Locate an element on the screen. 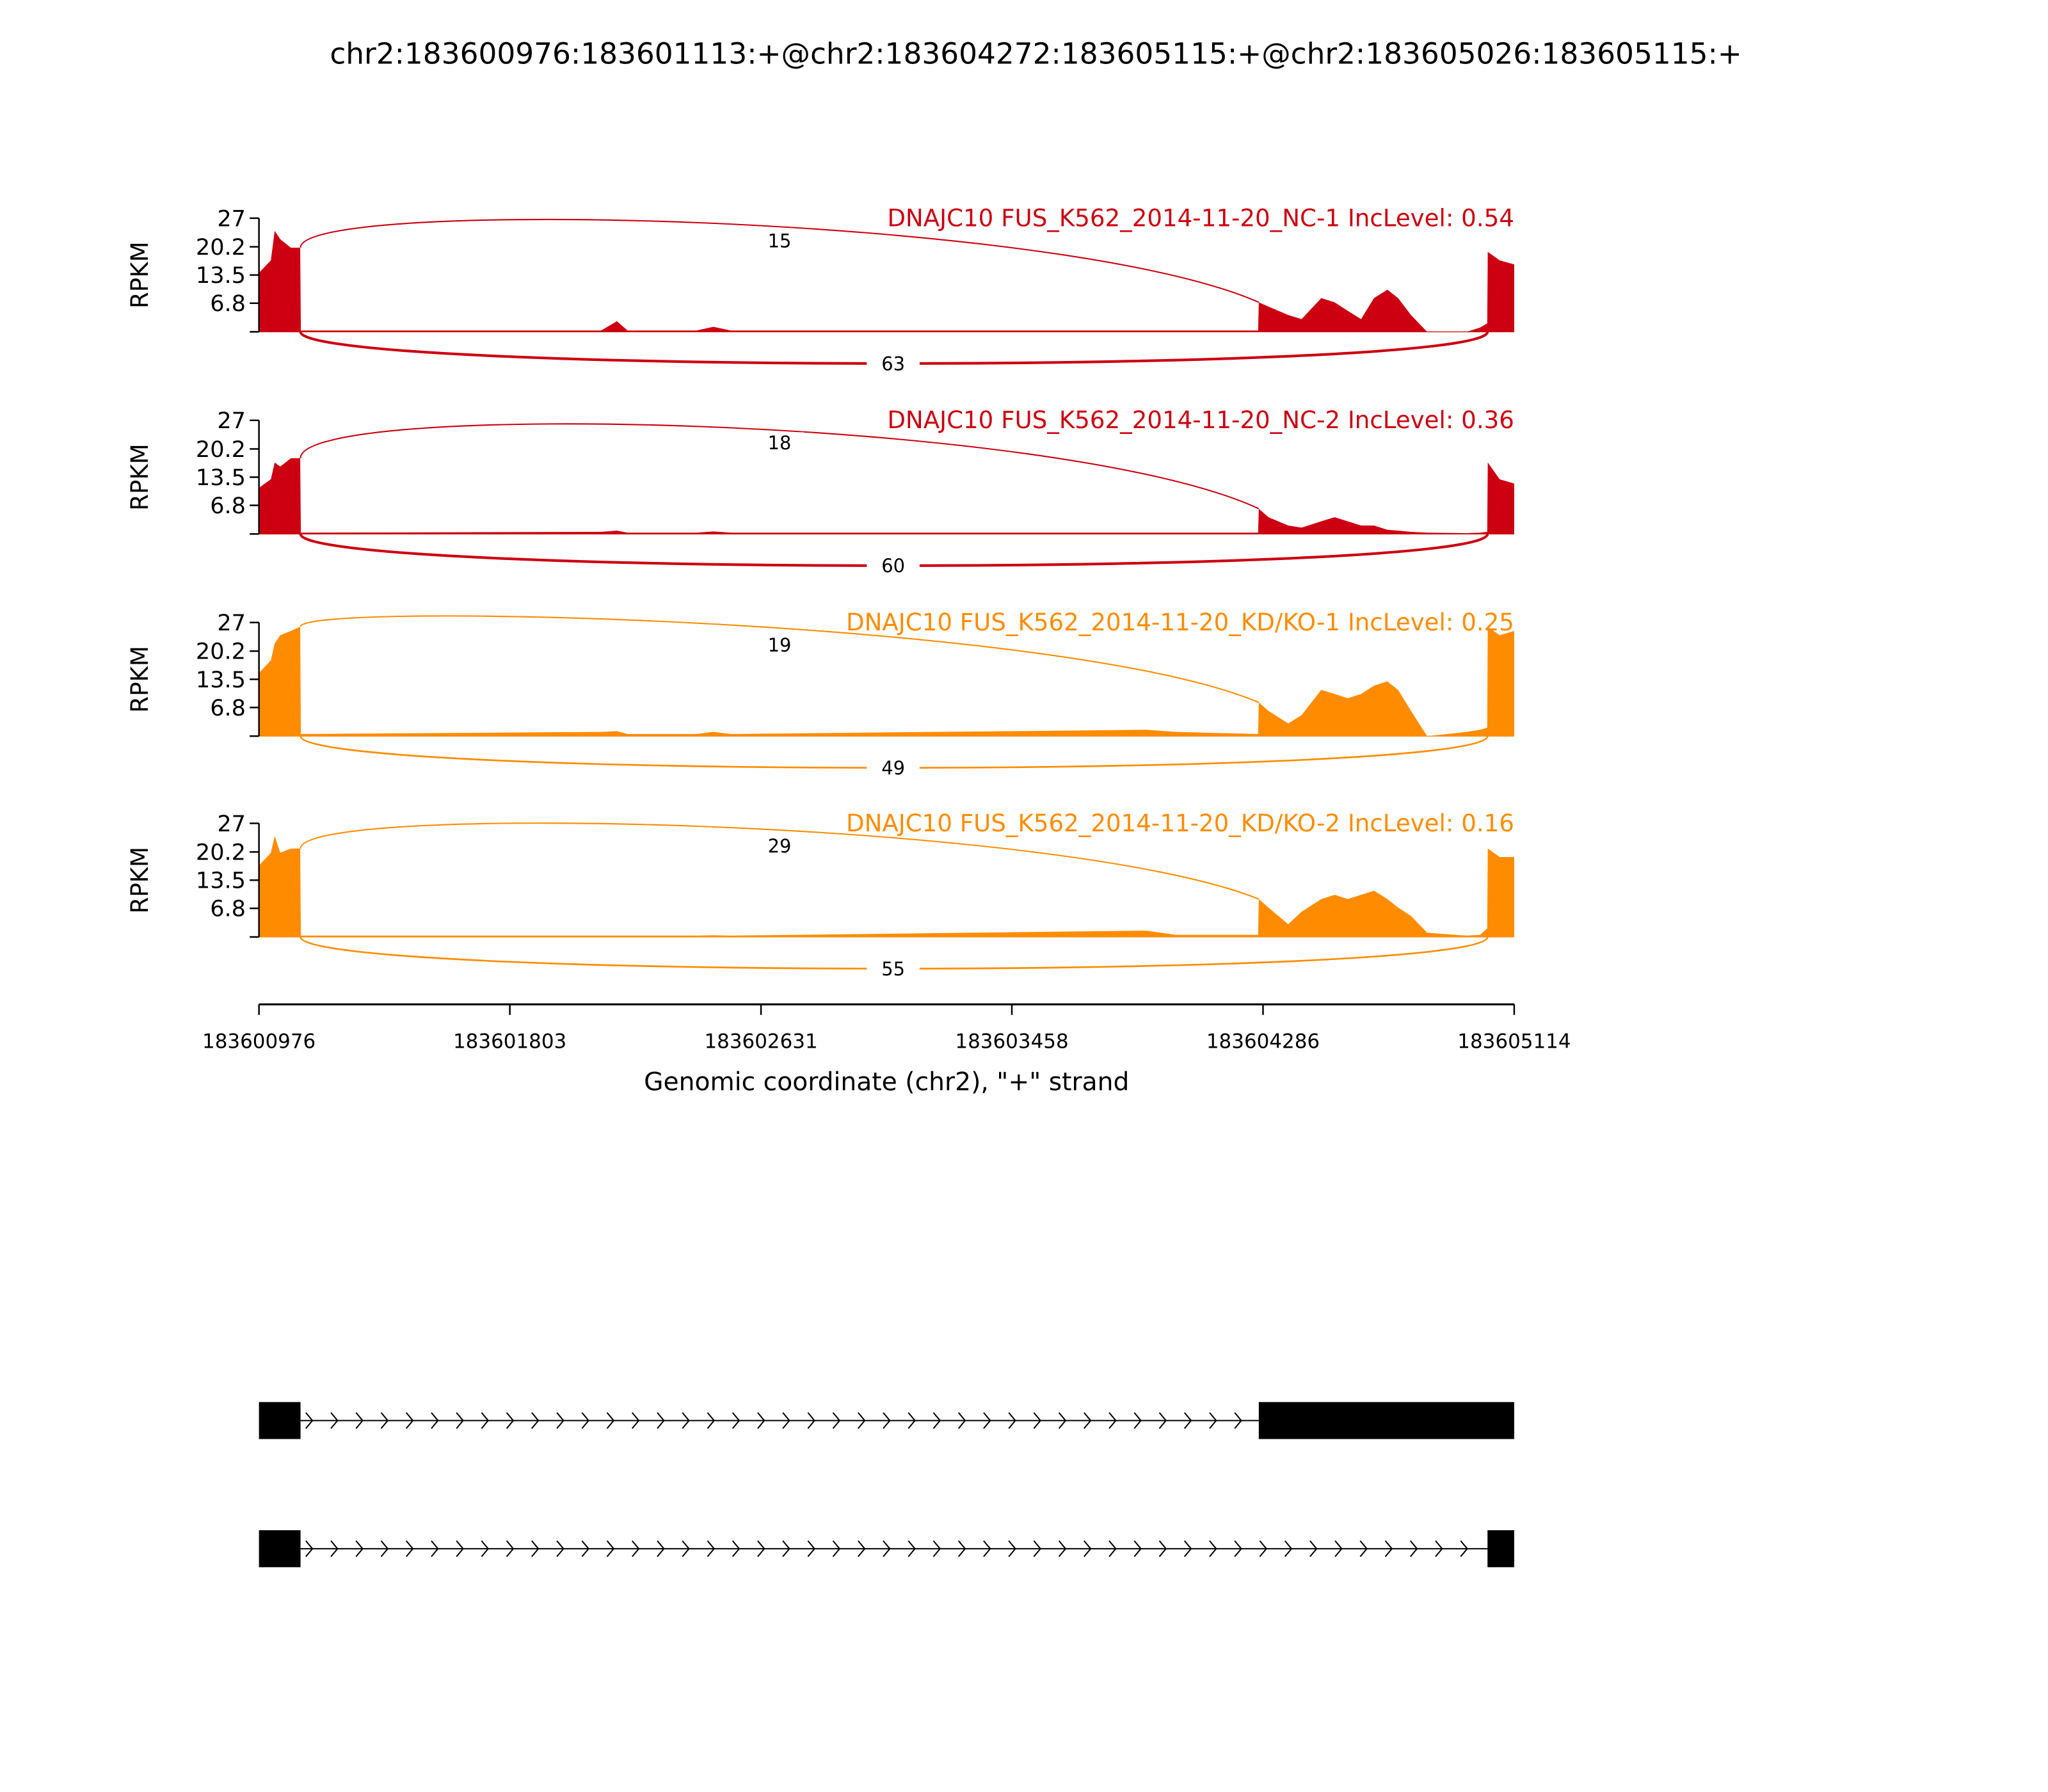 The height and width of the screenshot is (1792, 2048). x-tick-label: 183600976 is located at coordinates (259, 1041).